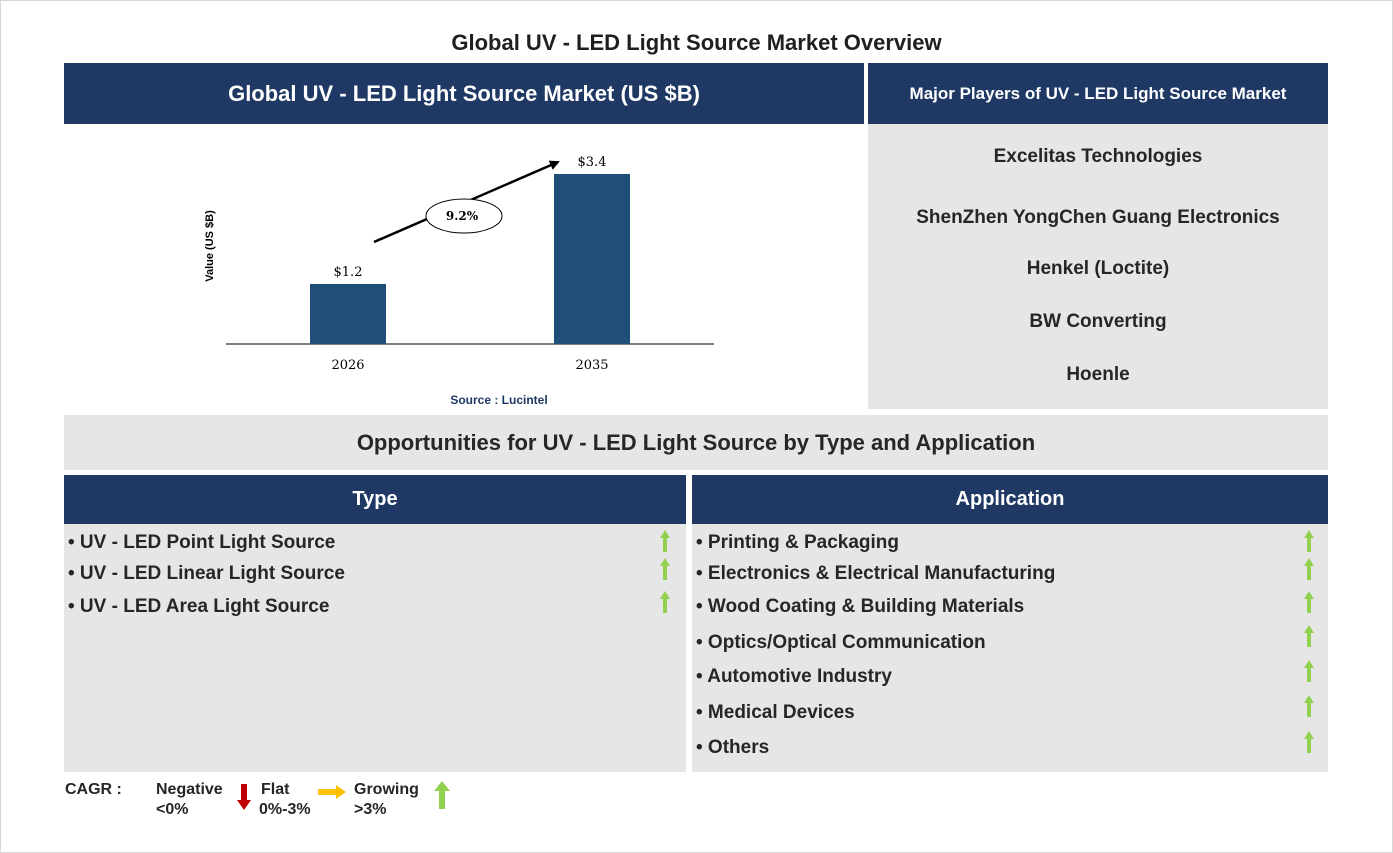 This screenshot has width=1393, height=853. I want to click on type-item: • UV - LED Point Light Source, so click(202, 542).